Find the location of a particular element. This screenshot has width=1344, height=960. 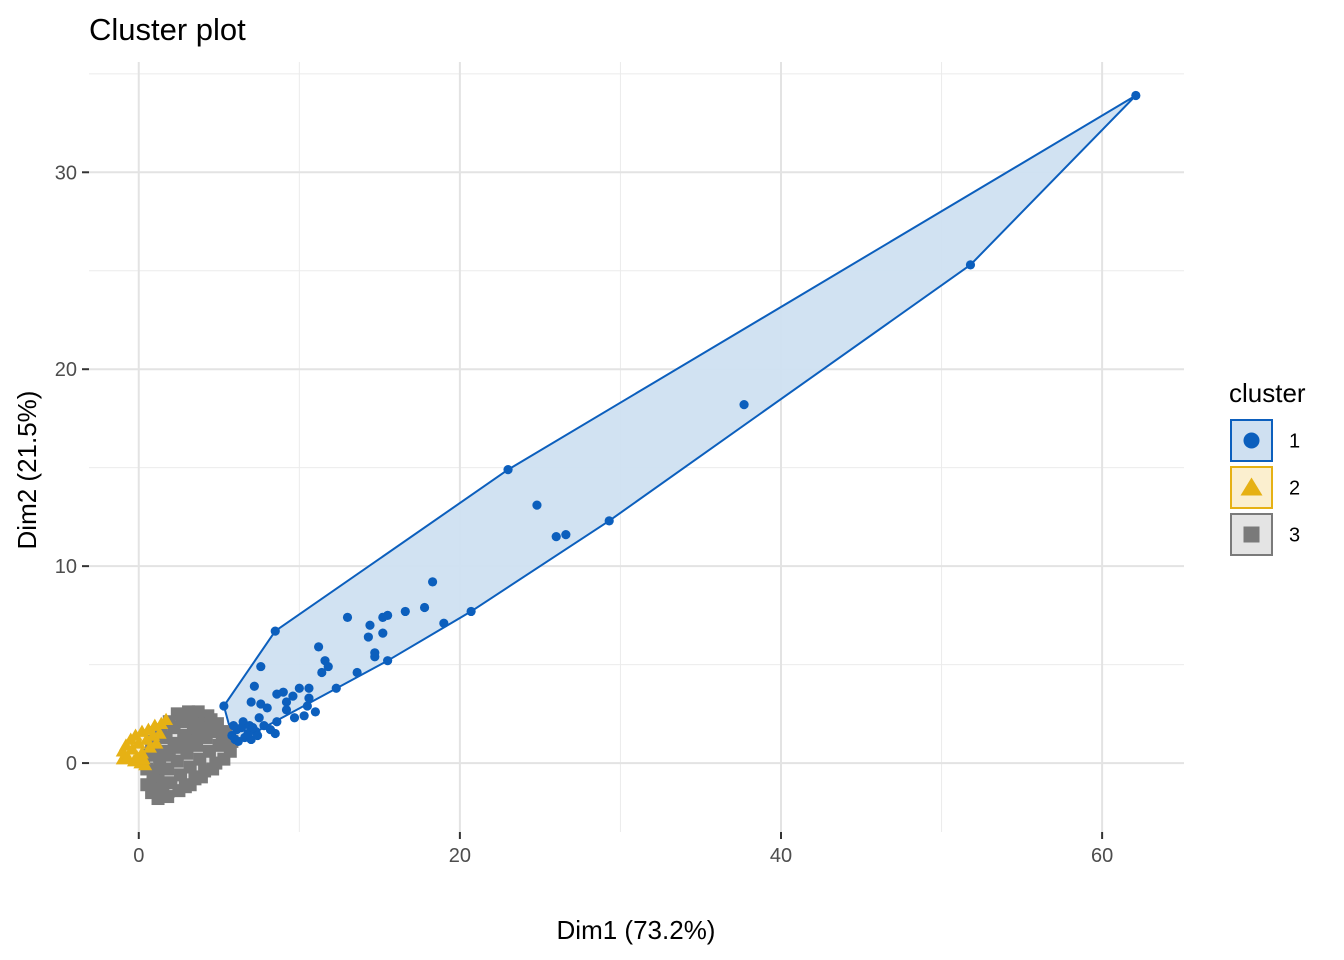

legend-square-icon is located at coordinates (1251, 534).